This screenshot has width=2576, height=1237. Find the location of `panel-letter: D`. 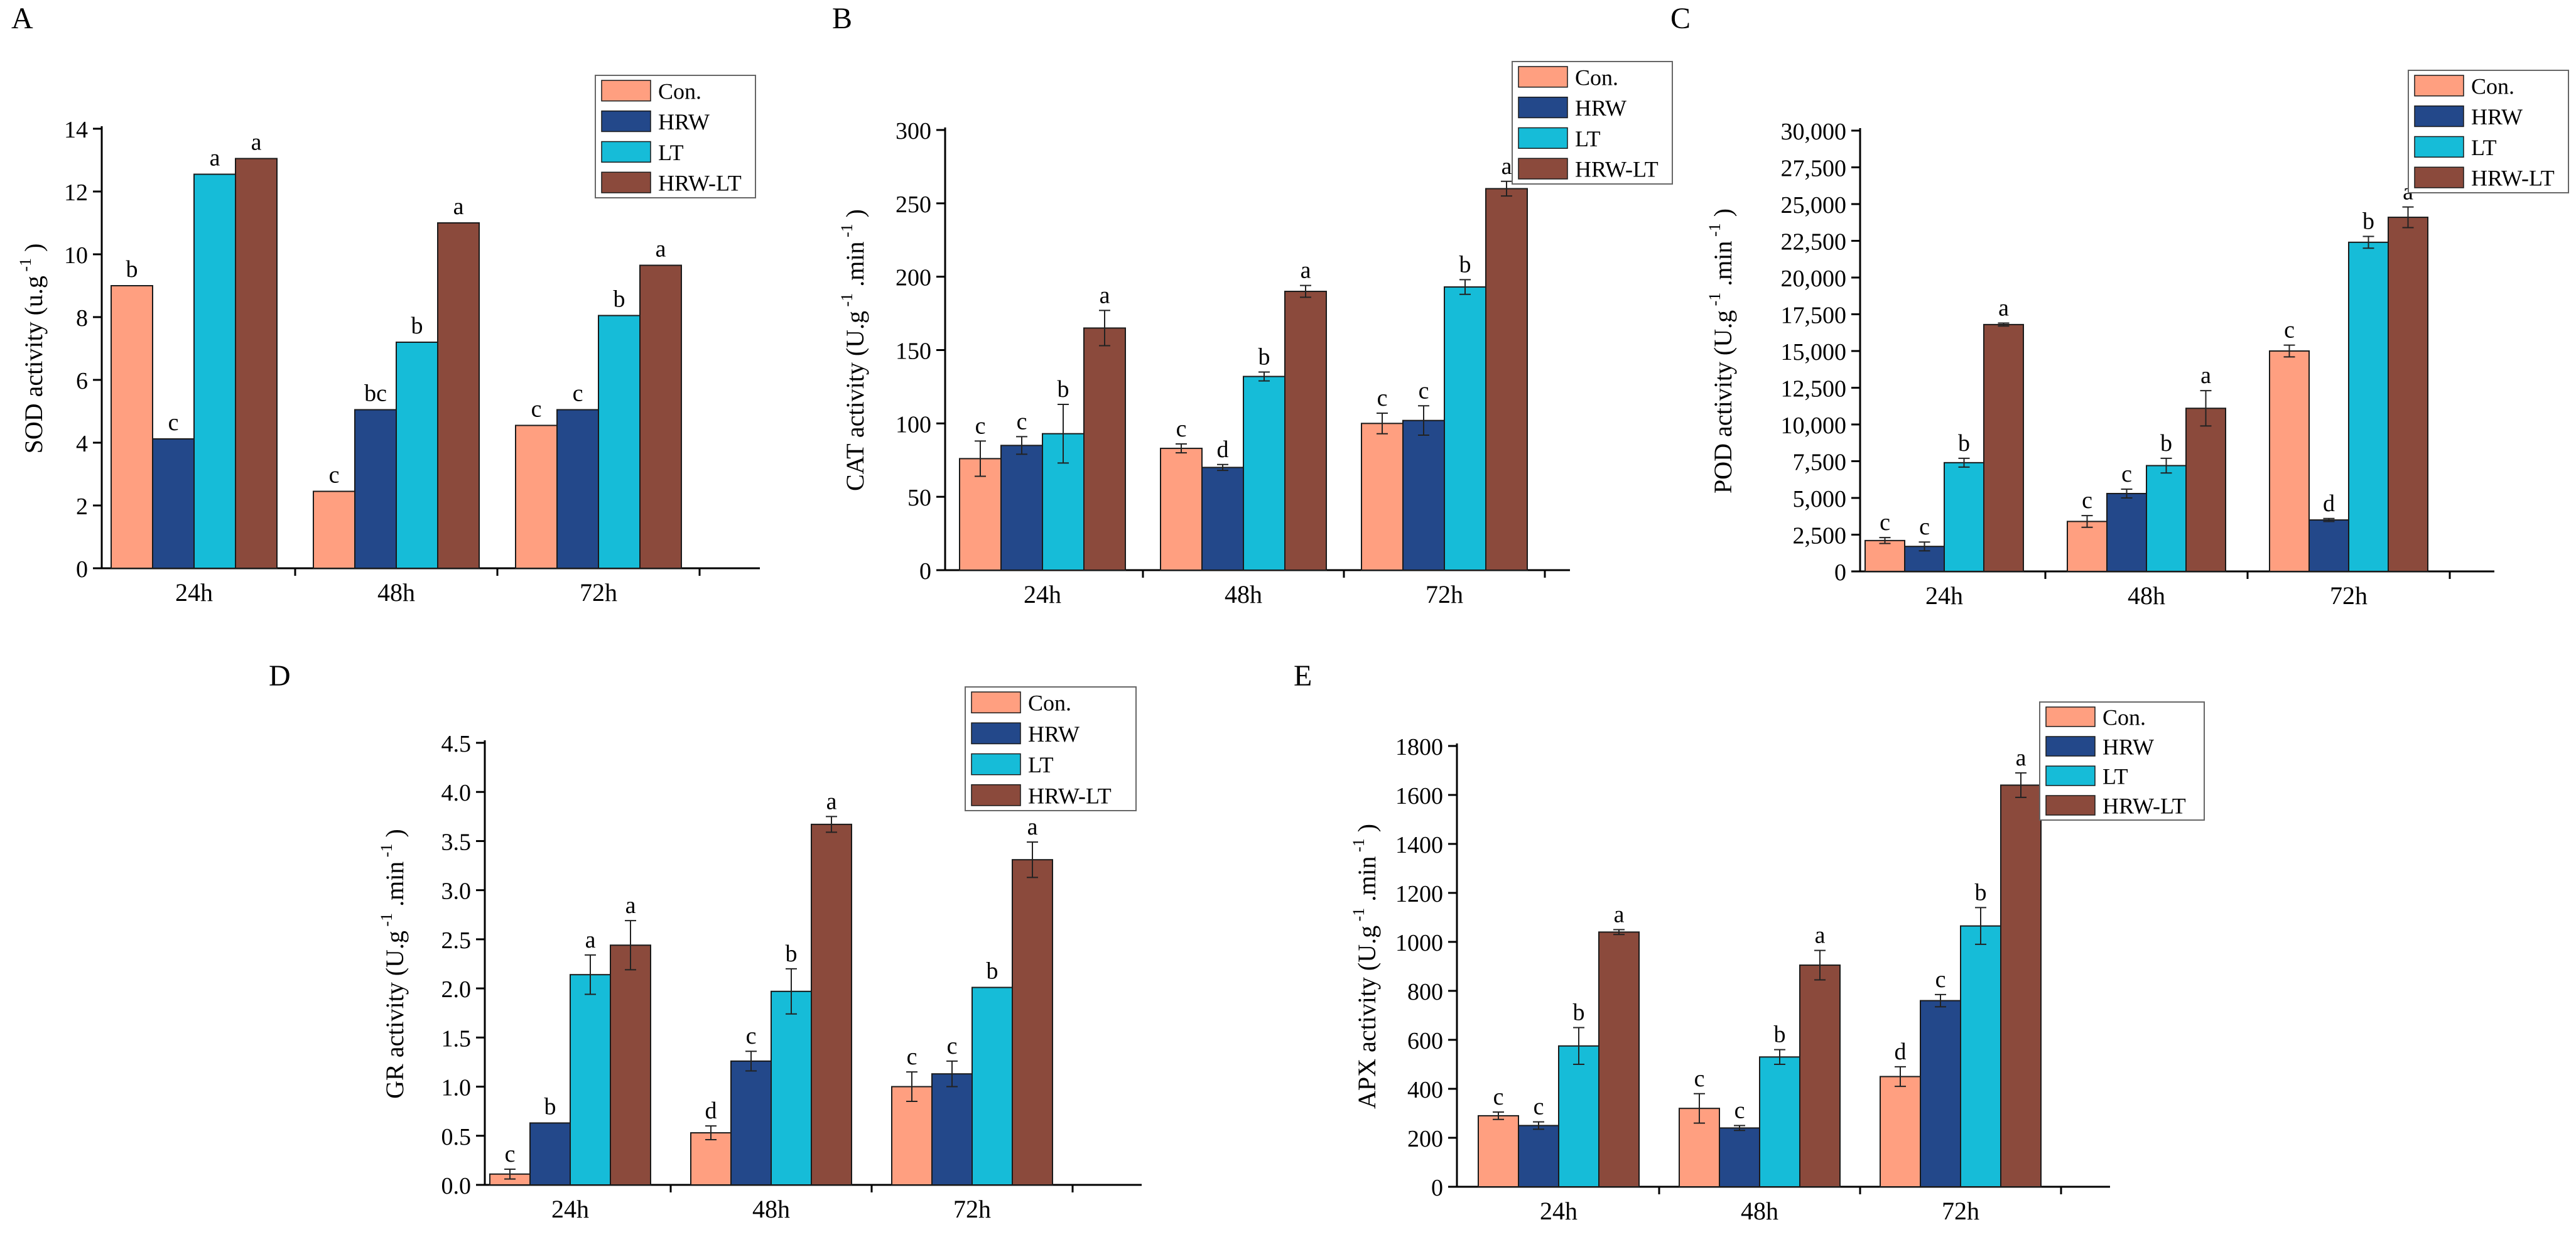

panel-letter: D is located at coordinates (280, 676).